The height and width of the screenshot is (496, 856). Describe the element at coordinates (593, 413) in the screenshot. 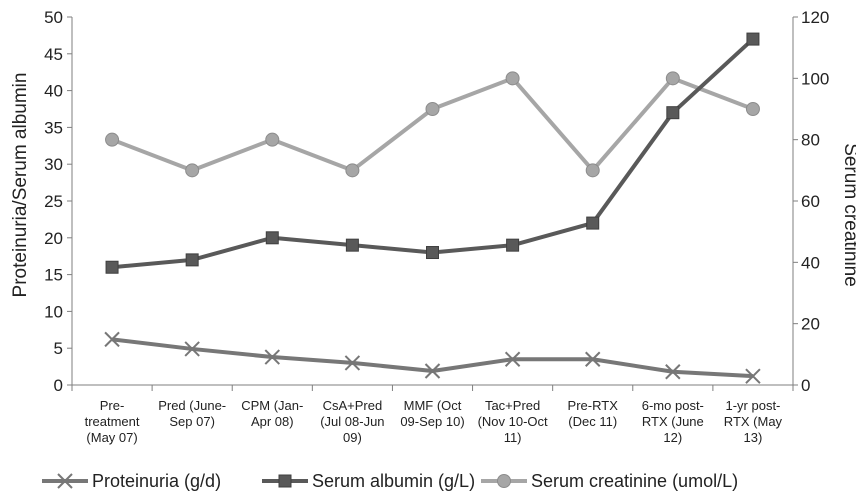

I see `x-tick-label: Pre-RTX (Dec 11)` at that location.